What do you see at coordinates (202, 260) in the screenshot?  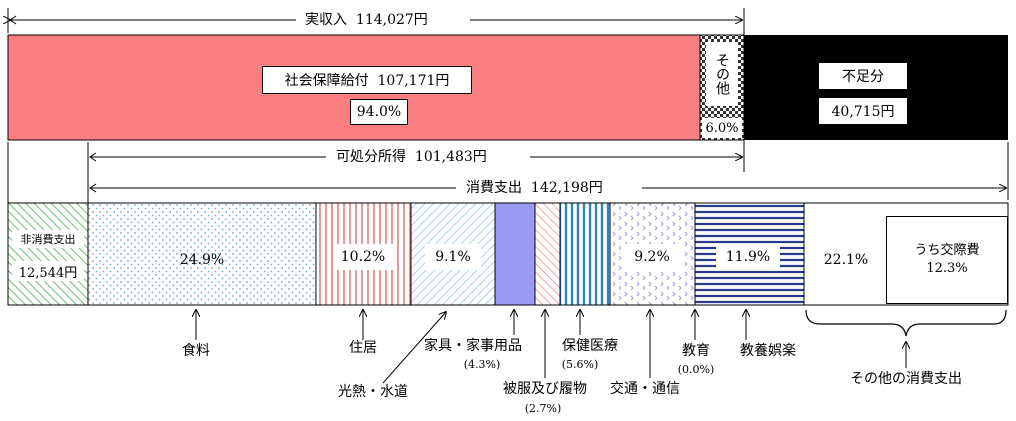 I see `food-pct: 24.9%` at bounding box center [202, 260].